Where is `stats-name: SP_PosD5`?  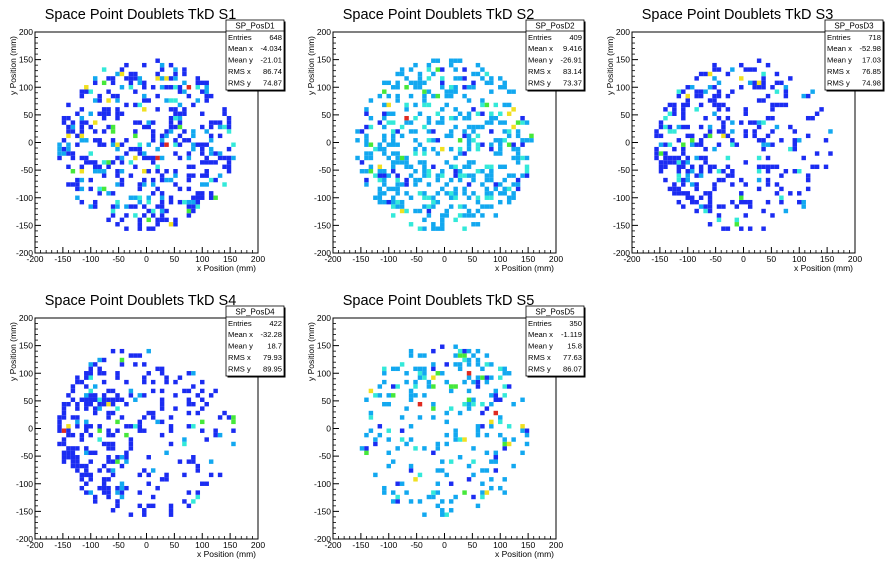
stats-name: SP_PosD5 is located at coordinates (555, 312).